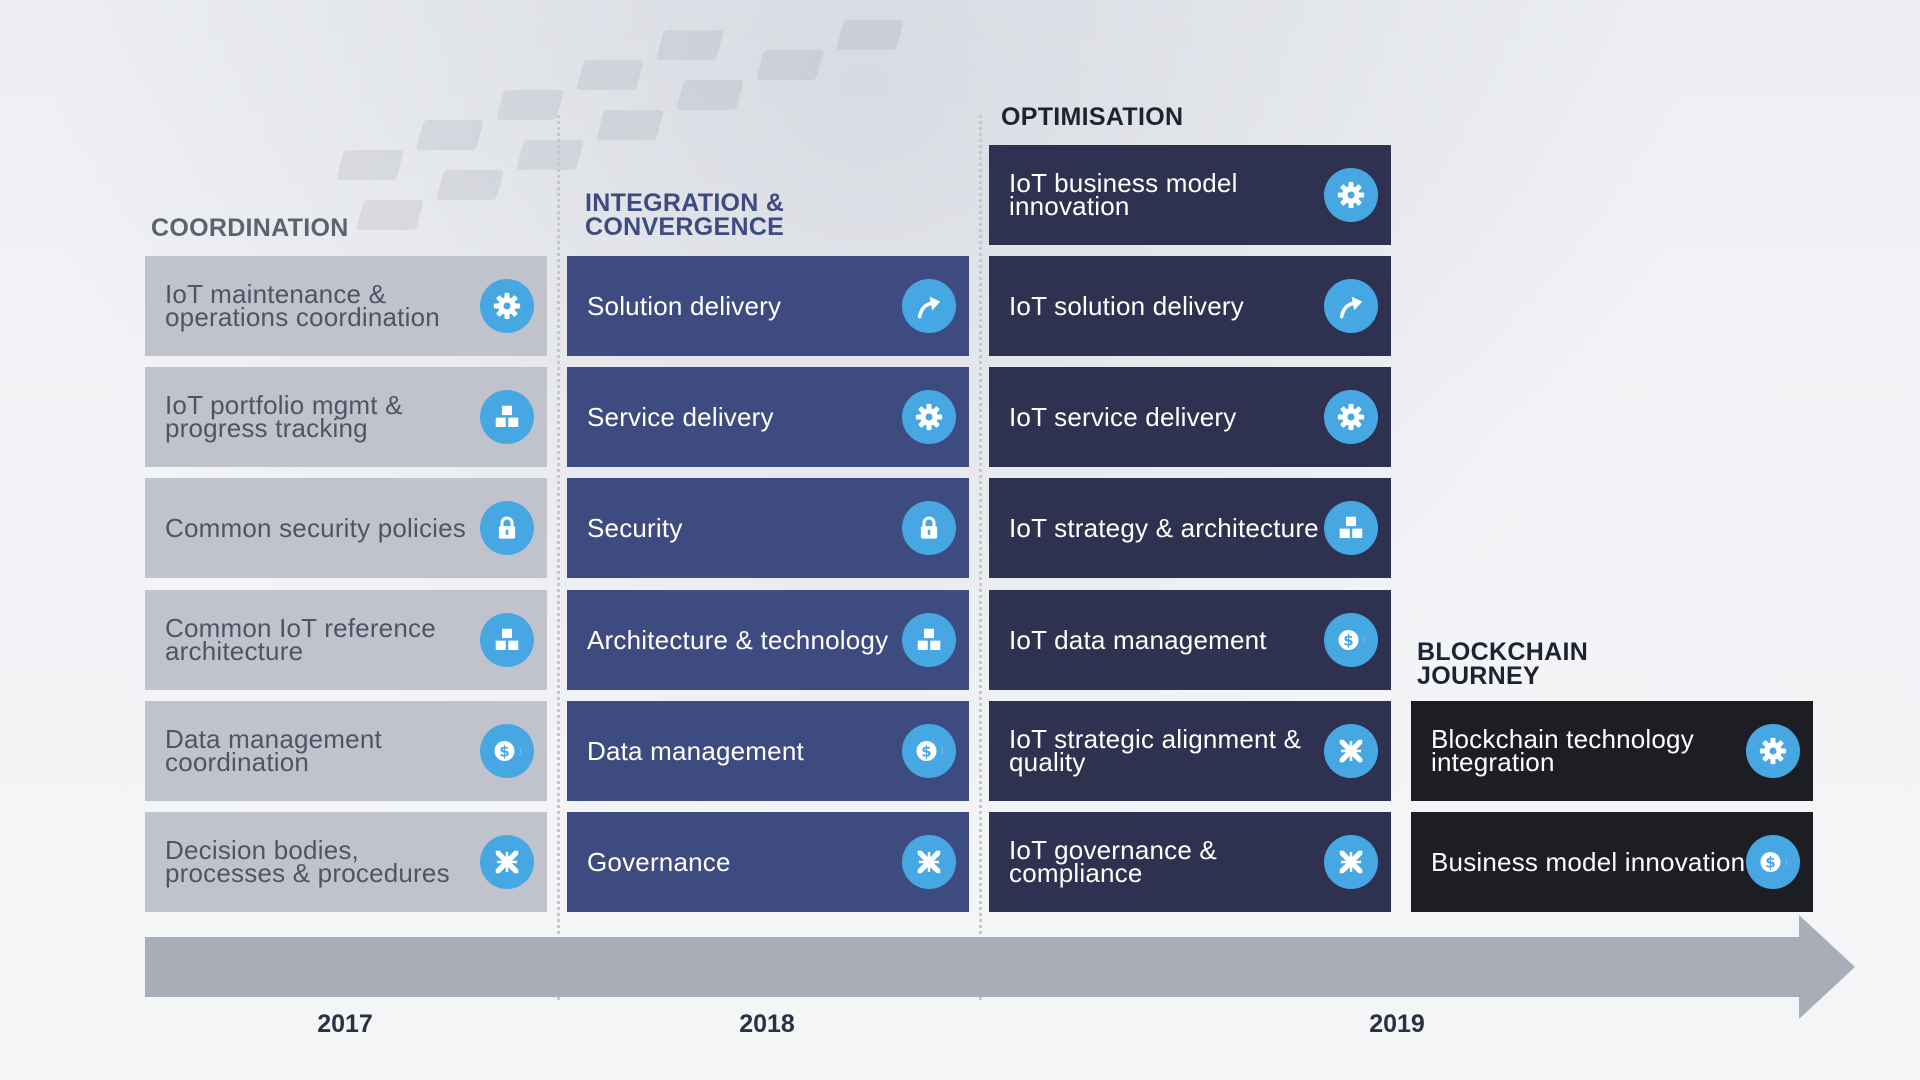 This screenshot has width=1920, height=1080. I want to click on card-label: Data management coordination, so click(273, 750).